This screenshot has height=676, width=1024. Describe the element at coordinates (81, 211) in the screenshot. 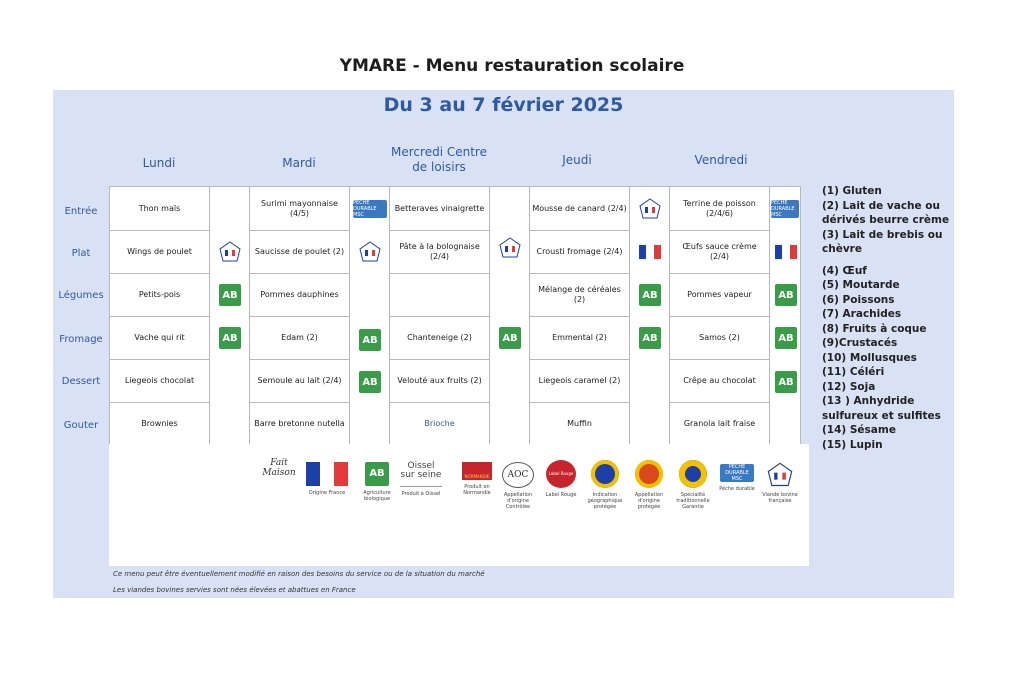

I see `row-header-entree: Entrée` at that location.